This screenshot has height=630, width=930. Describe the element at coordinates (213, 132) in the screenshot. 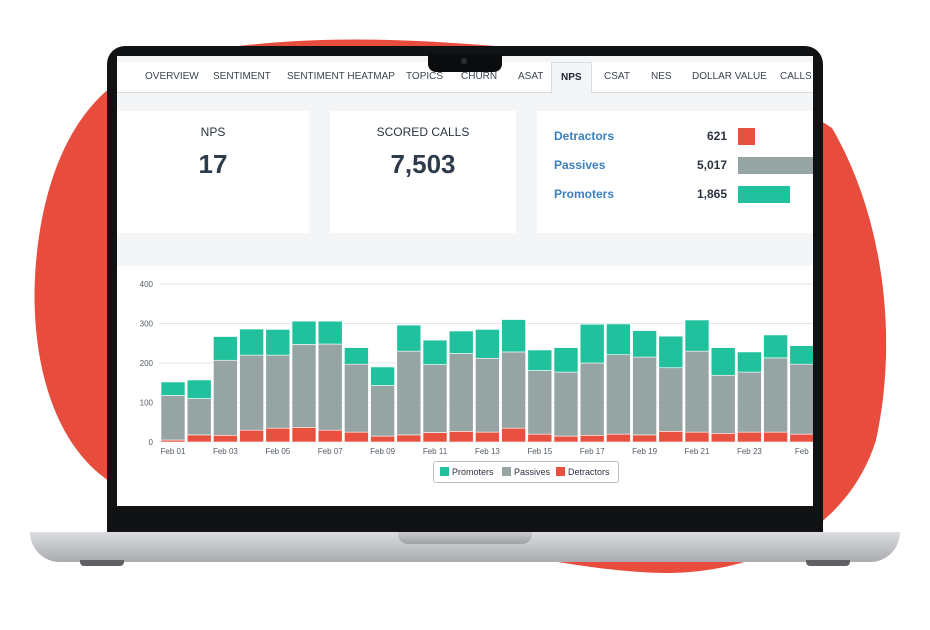

I see `nps-label: NPS` at that location.